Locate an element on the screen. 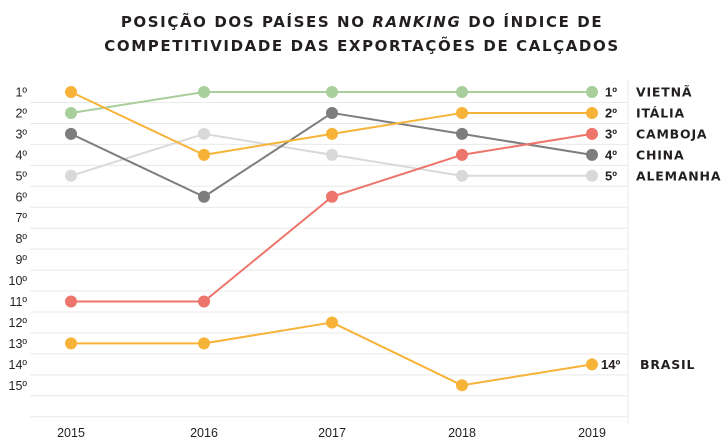 This screenshot has width=725, height=444. point-alemanha-2017 is located at coordinates (332, 154).